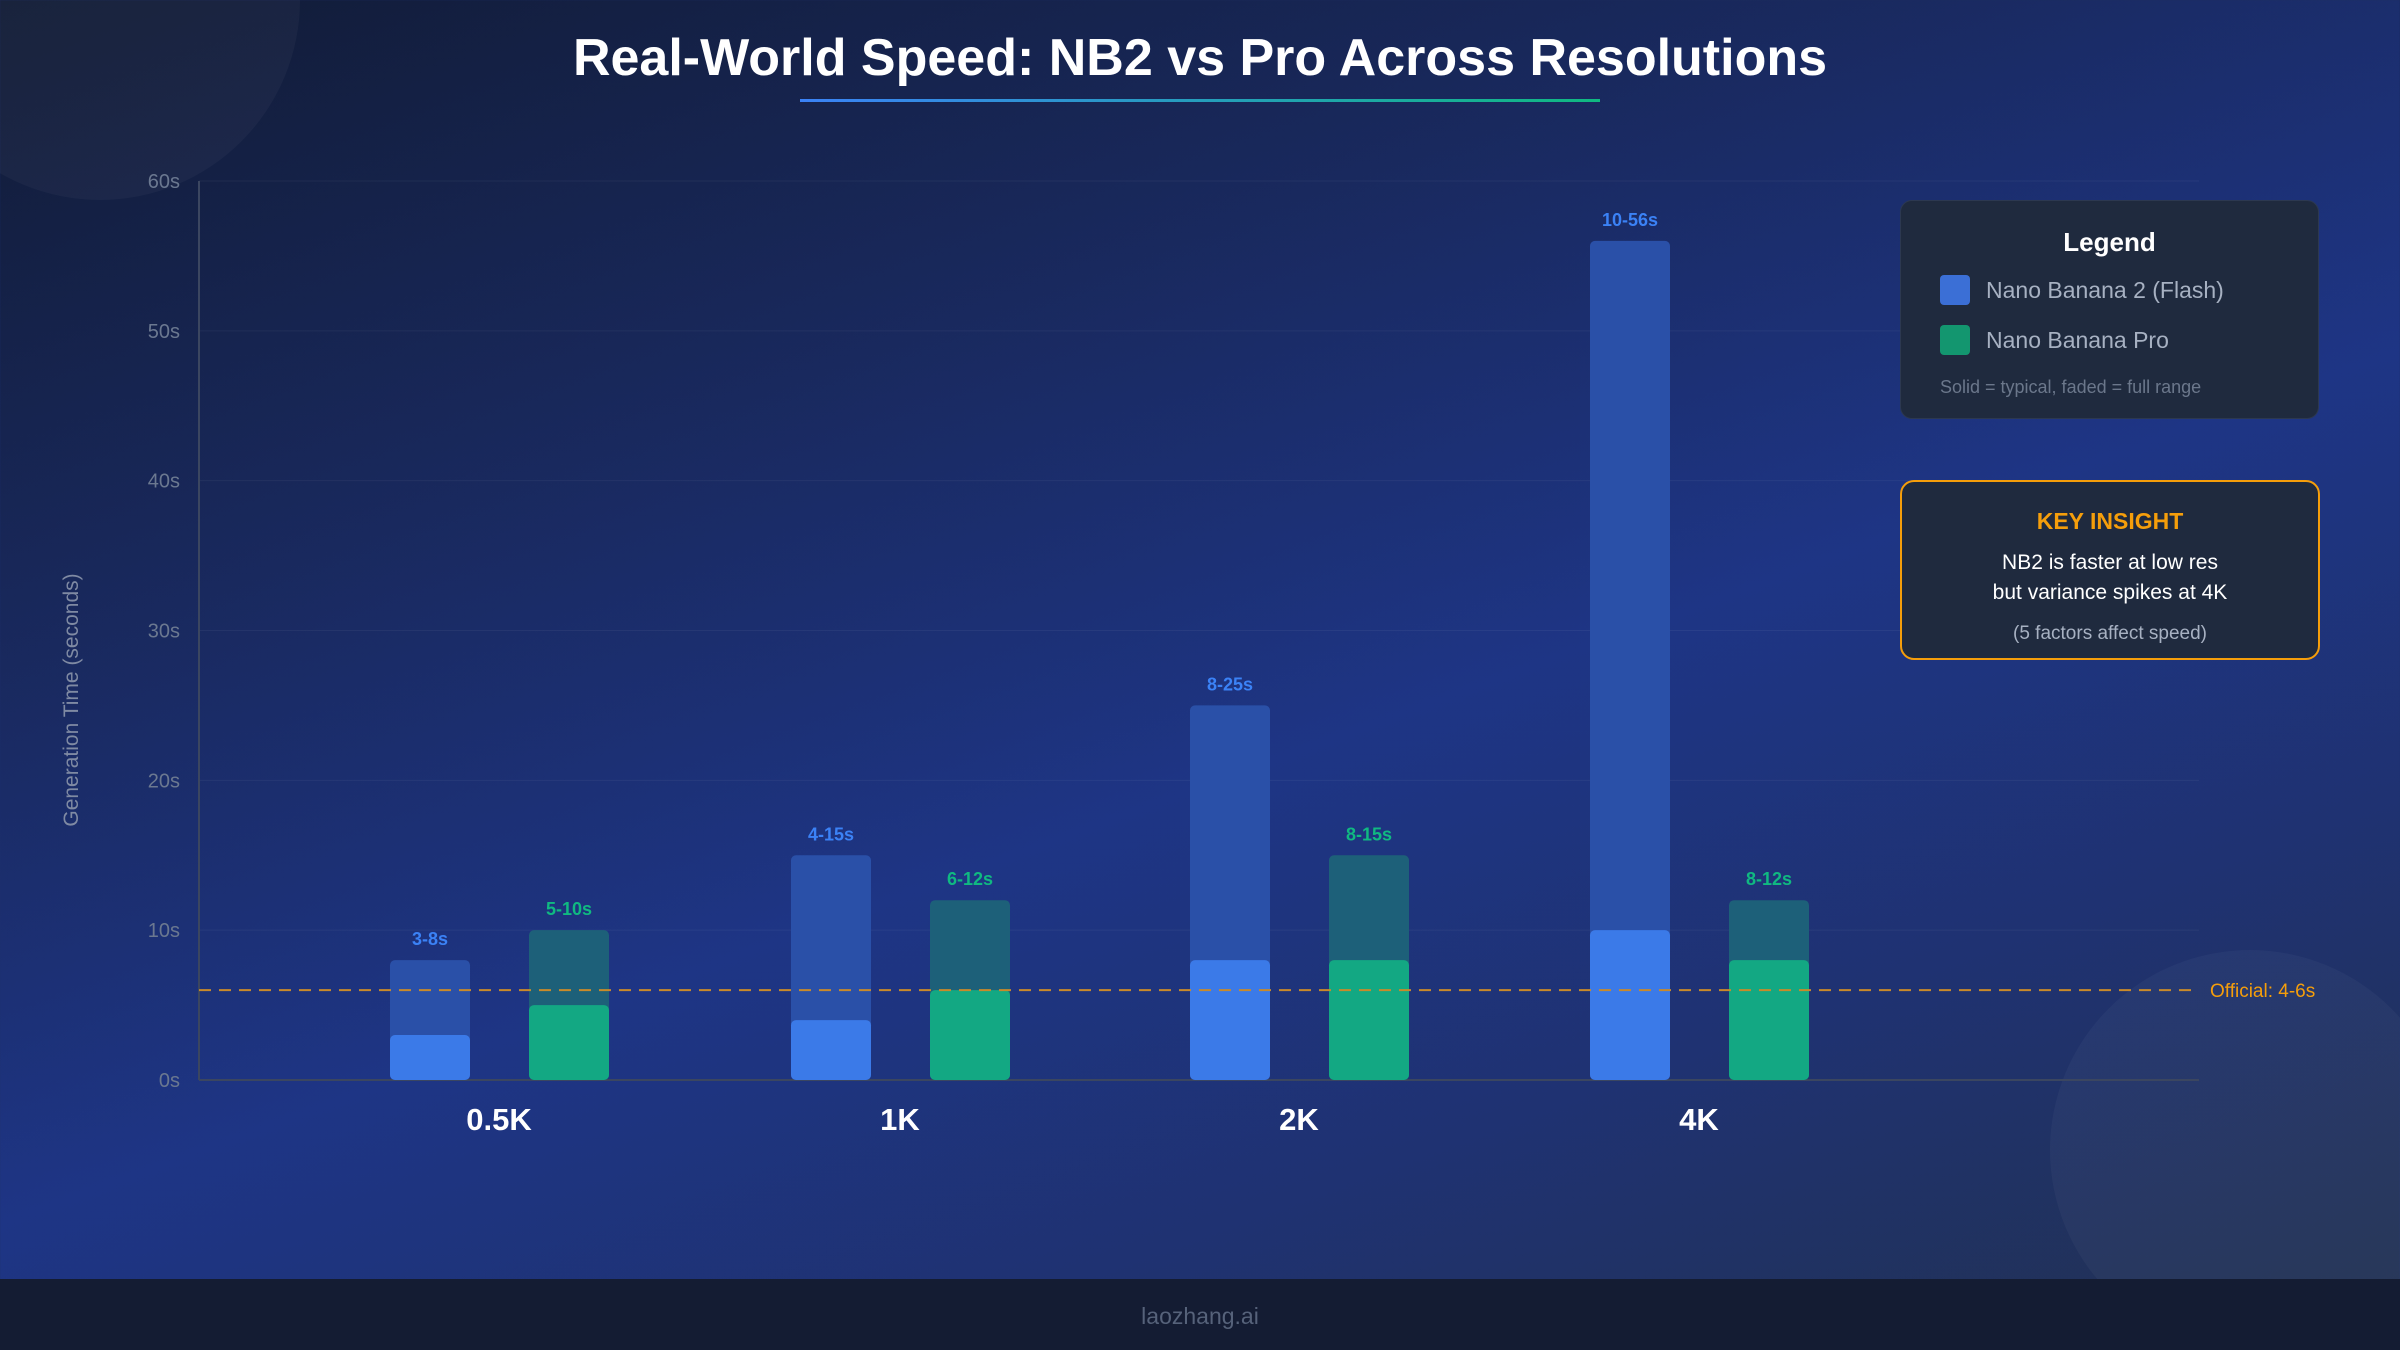 This screenshot has height=1350, width=2400. I want to click on x-tick-label: 0.5K, so click(499, 1119).